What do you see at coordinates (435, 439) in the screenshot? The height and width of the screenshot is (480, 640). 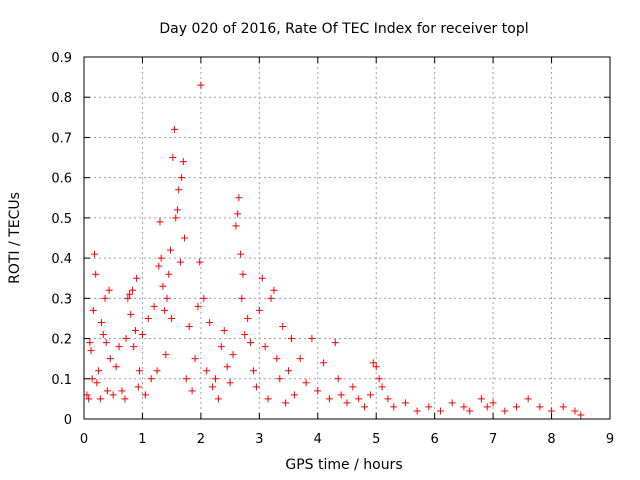 I see `x-tick-label: 6` at bounding box center [435, 439].